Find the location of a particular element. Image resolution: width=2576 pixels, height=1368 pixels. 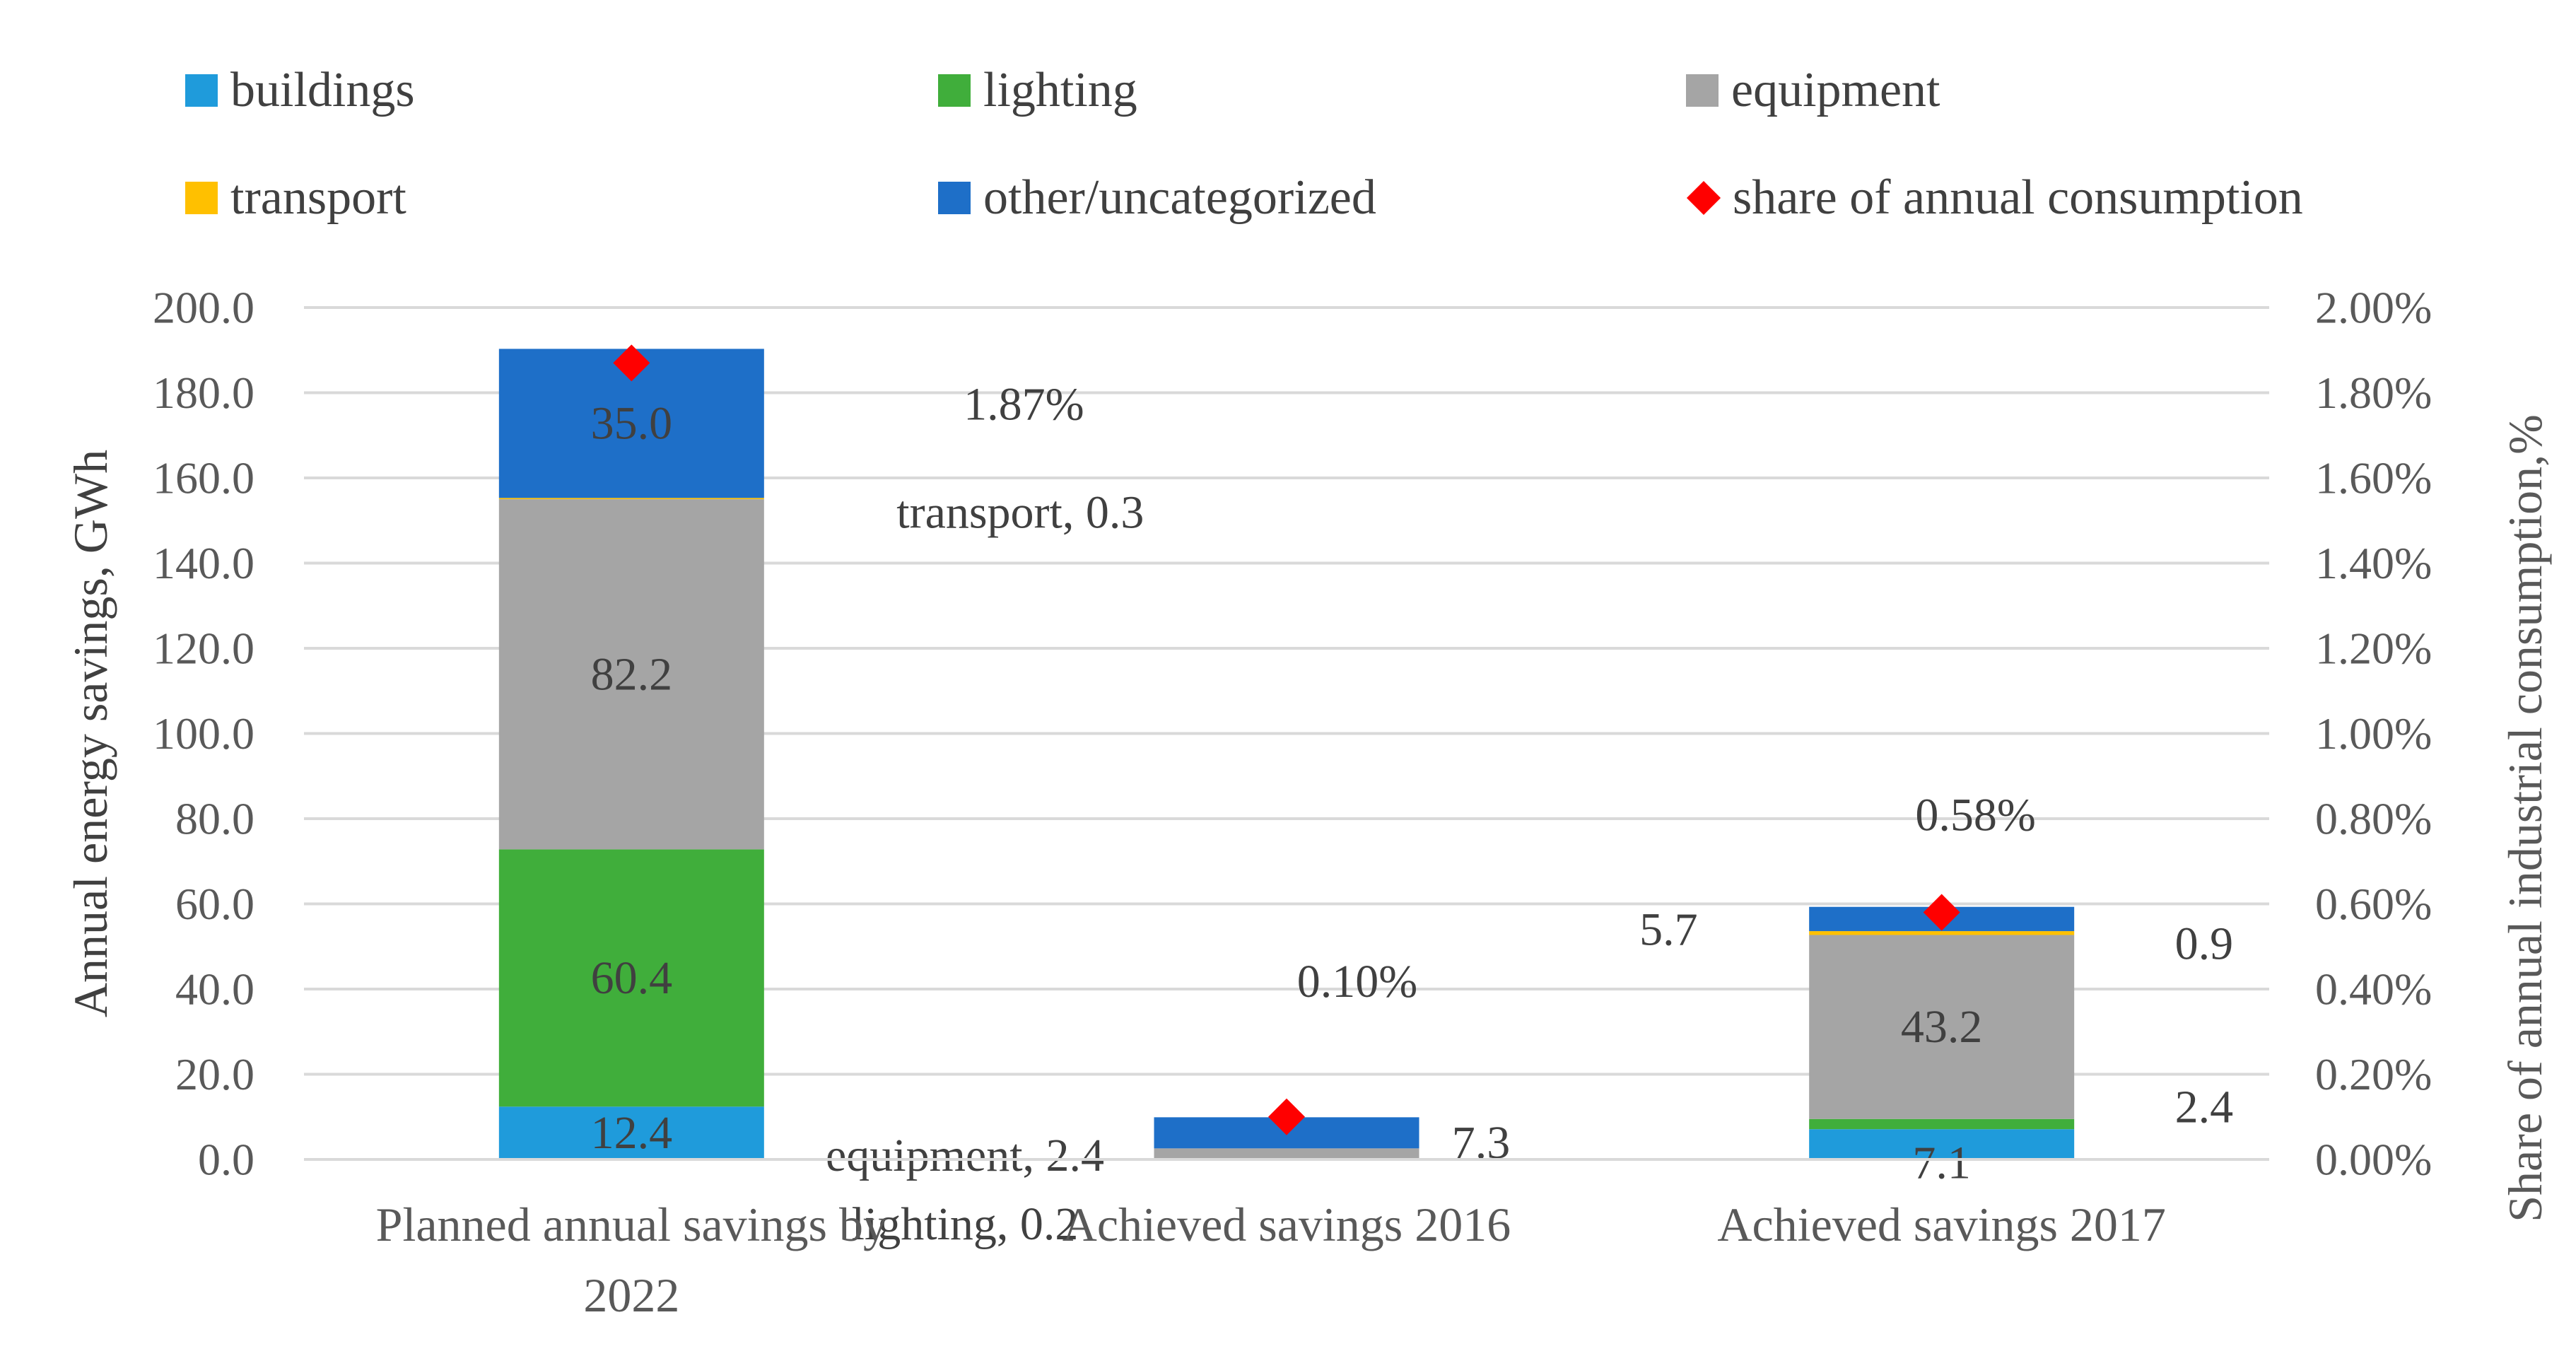

legend-swatch-buildings is located at coordinates (201, 90).